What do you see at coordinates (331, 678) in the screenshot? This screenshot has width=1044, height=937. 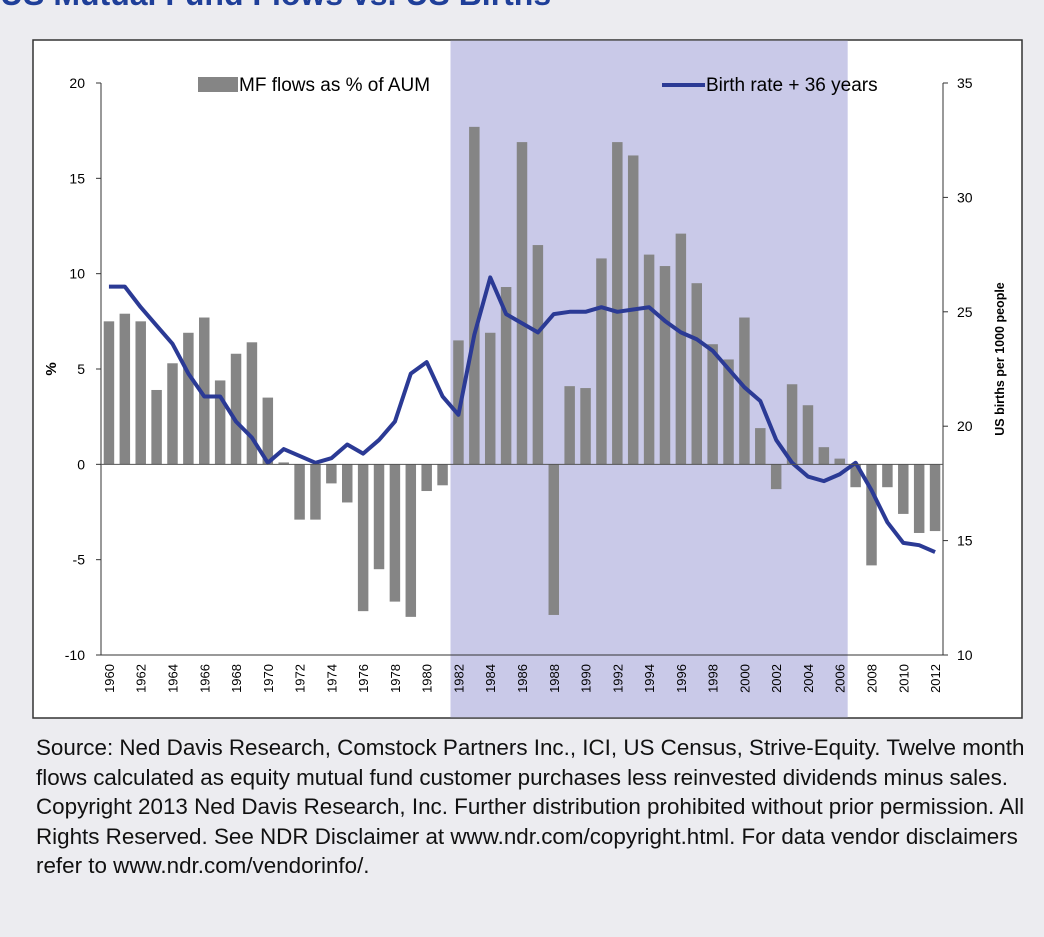 I see `x-tick-label: 1974` at bounding box center [331, 678].